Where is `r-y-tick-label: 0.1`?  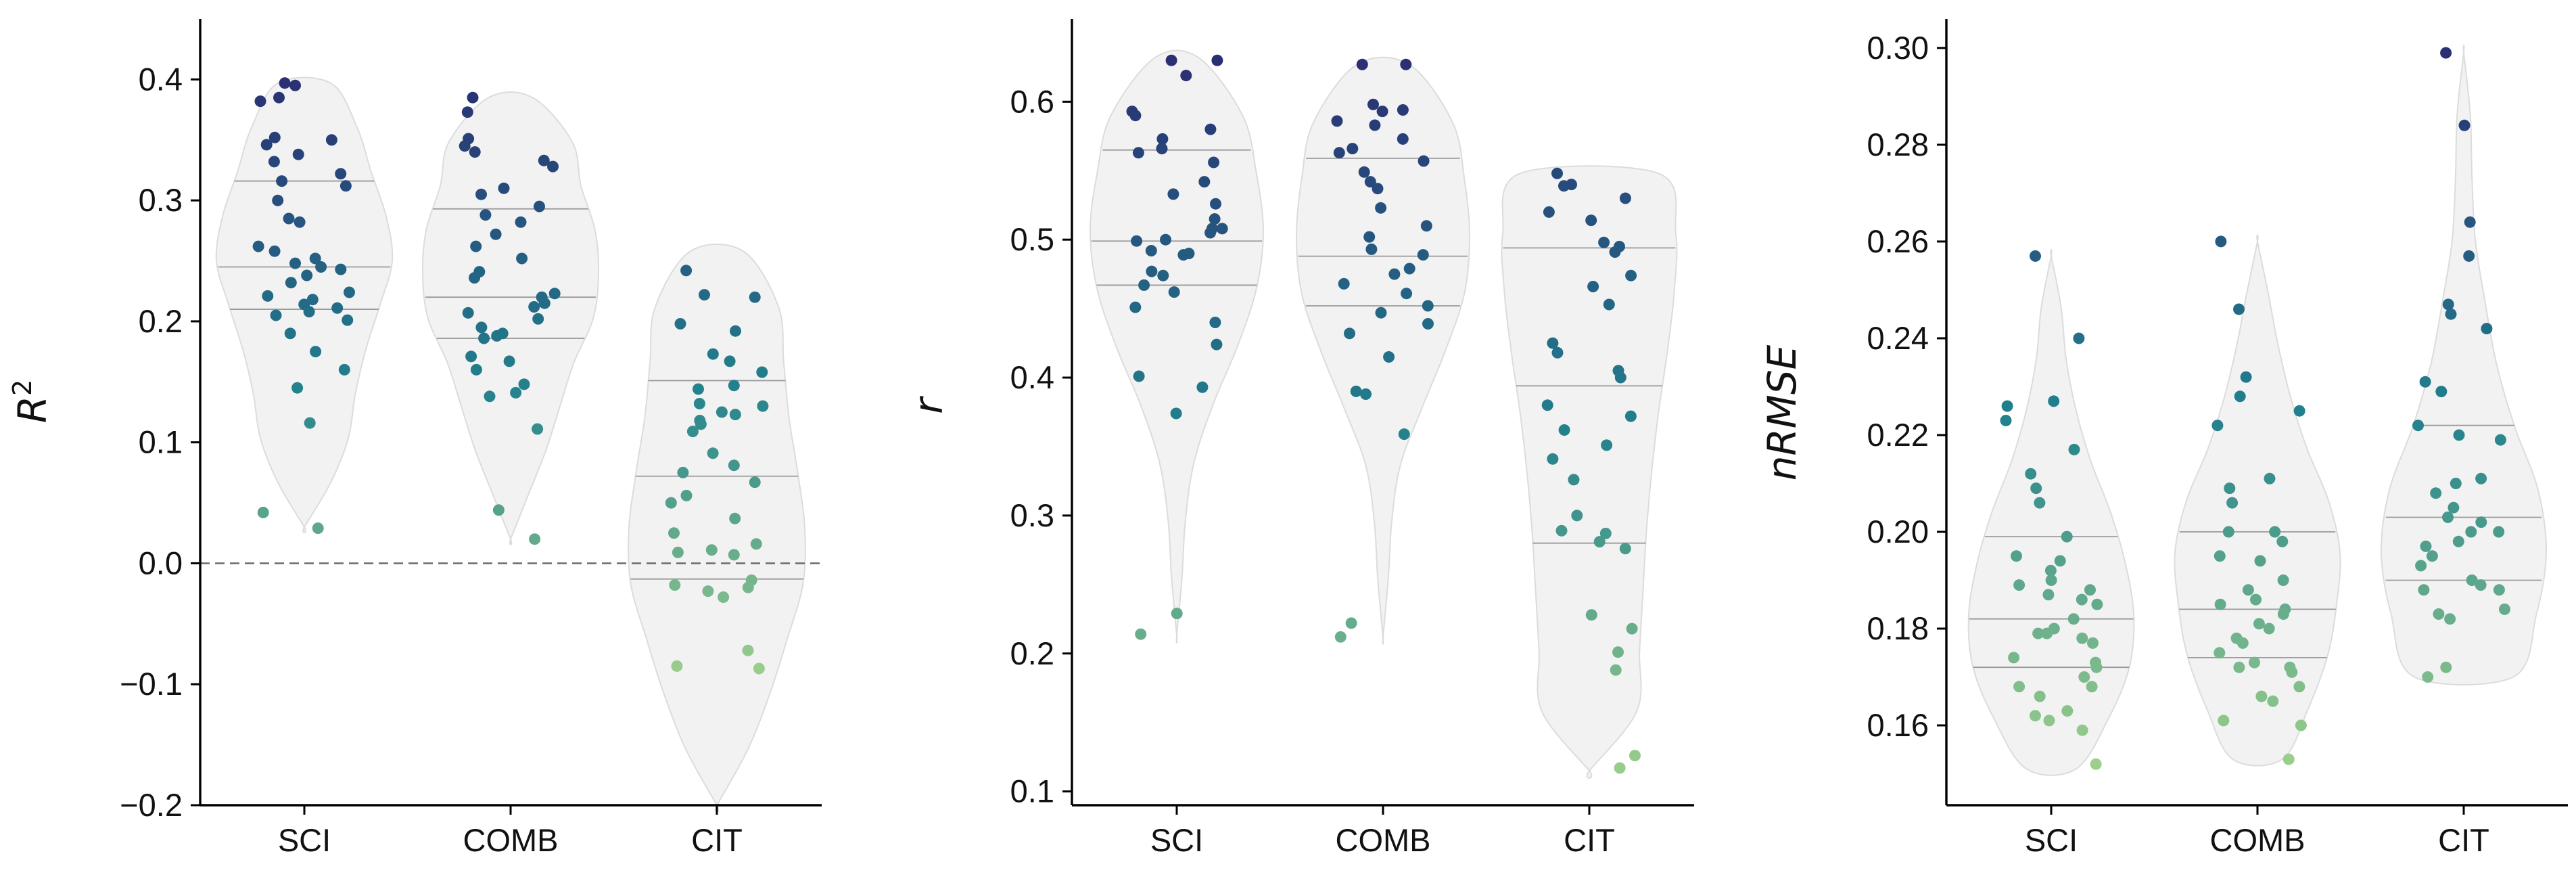 r-y-tick-label: 0.1 is located at coordinates (1032, 791).